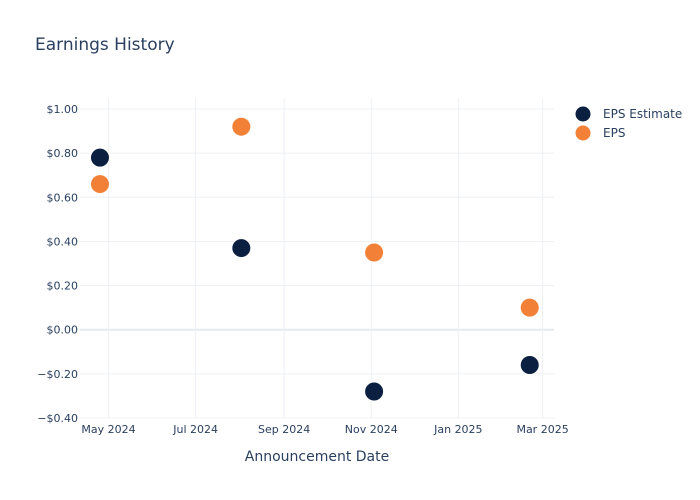  I want to click on y-tick-label: $0.60, so click(63, 197).